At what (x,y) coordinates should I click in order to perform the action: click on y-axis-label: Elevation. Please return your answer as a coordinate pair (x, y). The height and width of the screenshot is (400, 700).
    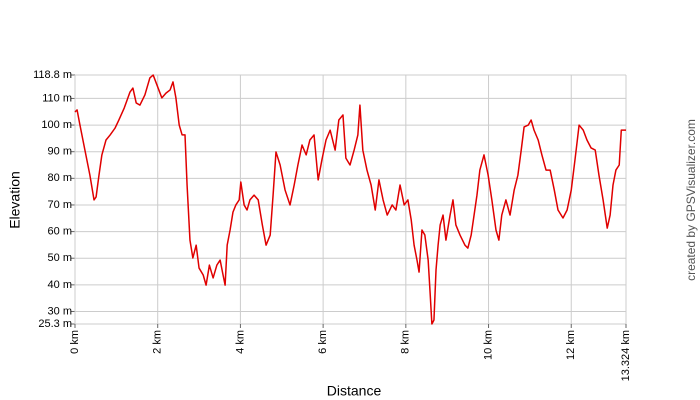
    Looking at the image, I should click on (15, 200).